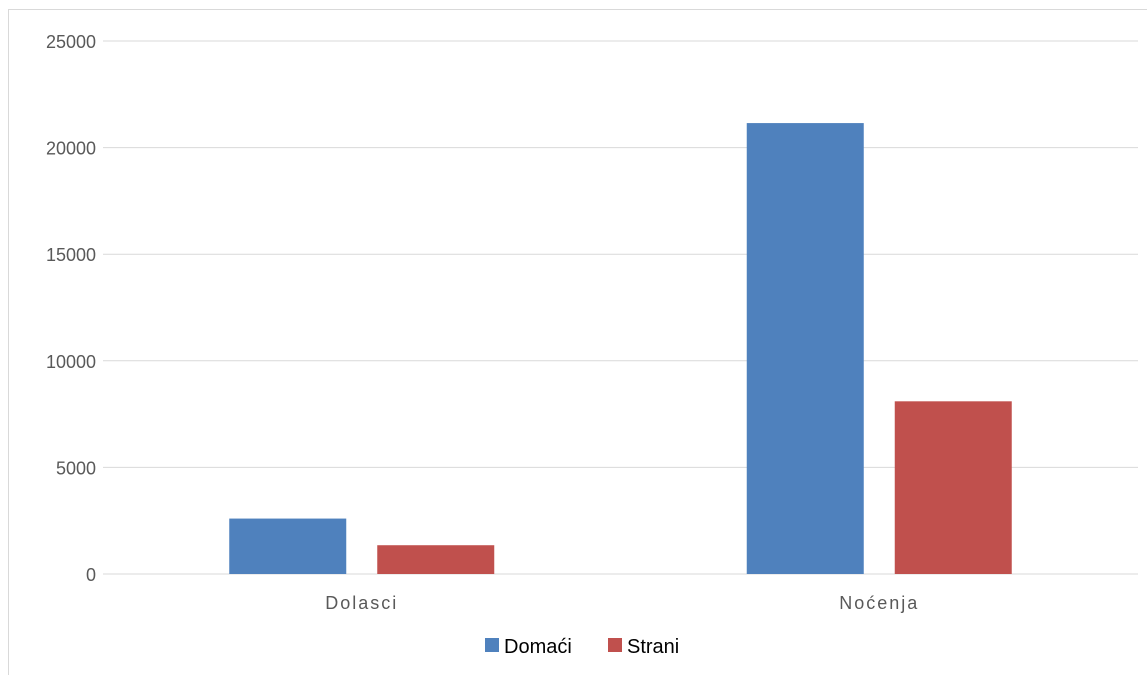  I want to click on y-tick-label: 15000, so click(71, 255).